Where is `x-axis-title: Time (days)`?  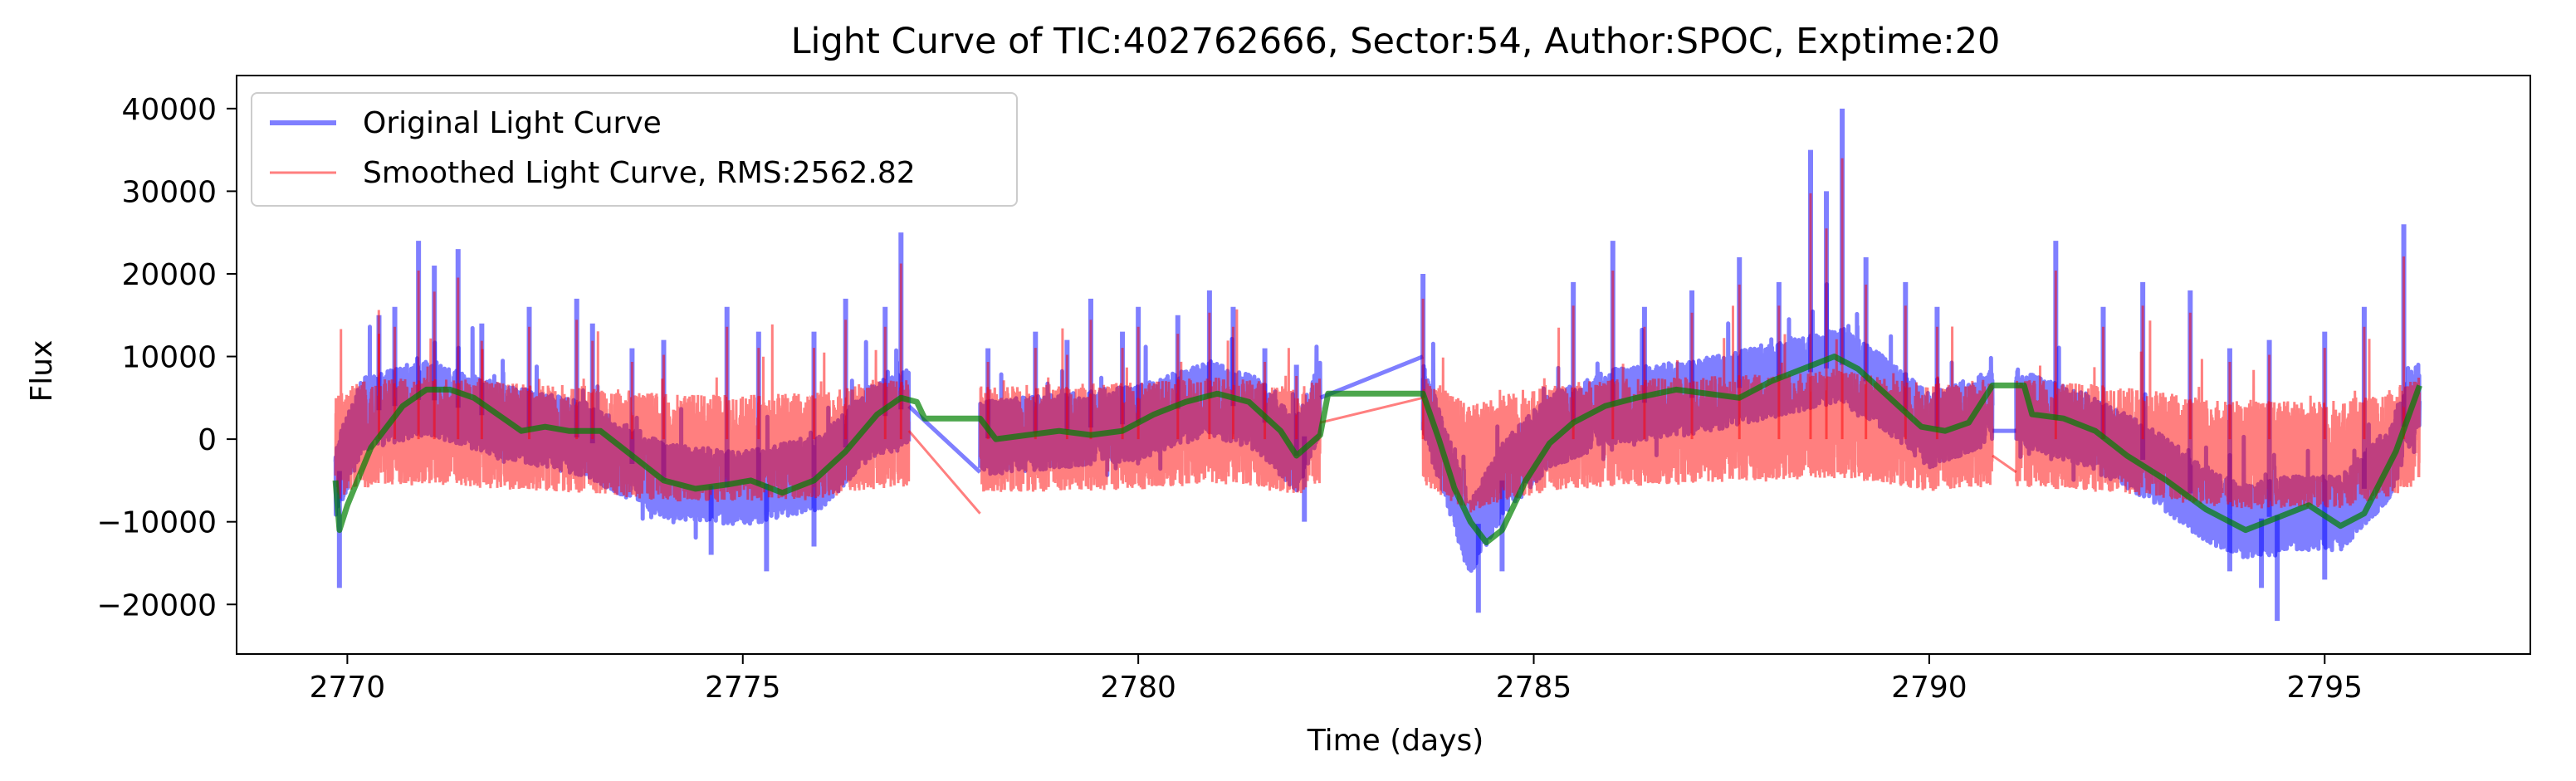
x-axis-title: Time (days) is located at coordinates (1395, 741).